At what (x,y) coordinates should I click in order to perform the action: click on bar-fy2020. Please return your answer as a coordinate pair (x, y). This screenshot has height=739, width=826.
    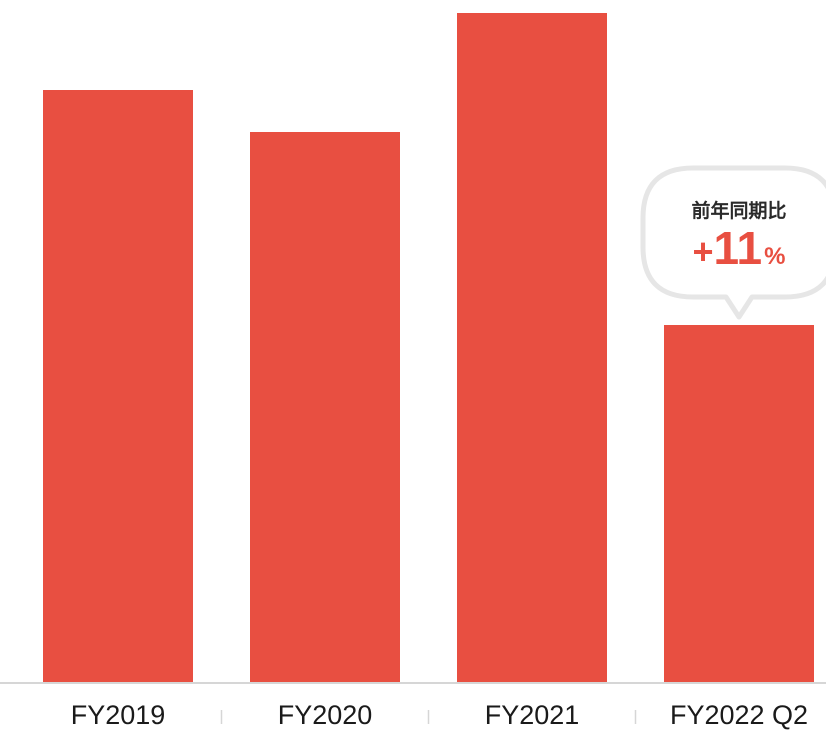
    Looking at the image, I should click on (325, 407).